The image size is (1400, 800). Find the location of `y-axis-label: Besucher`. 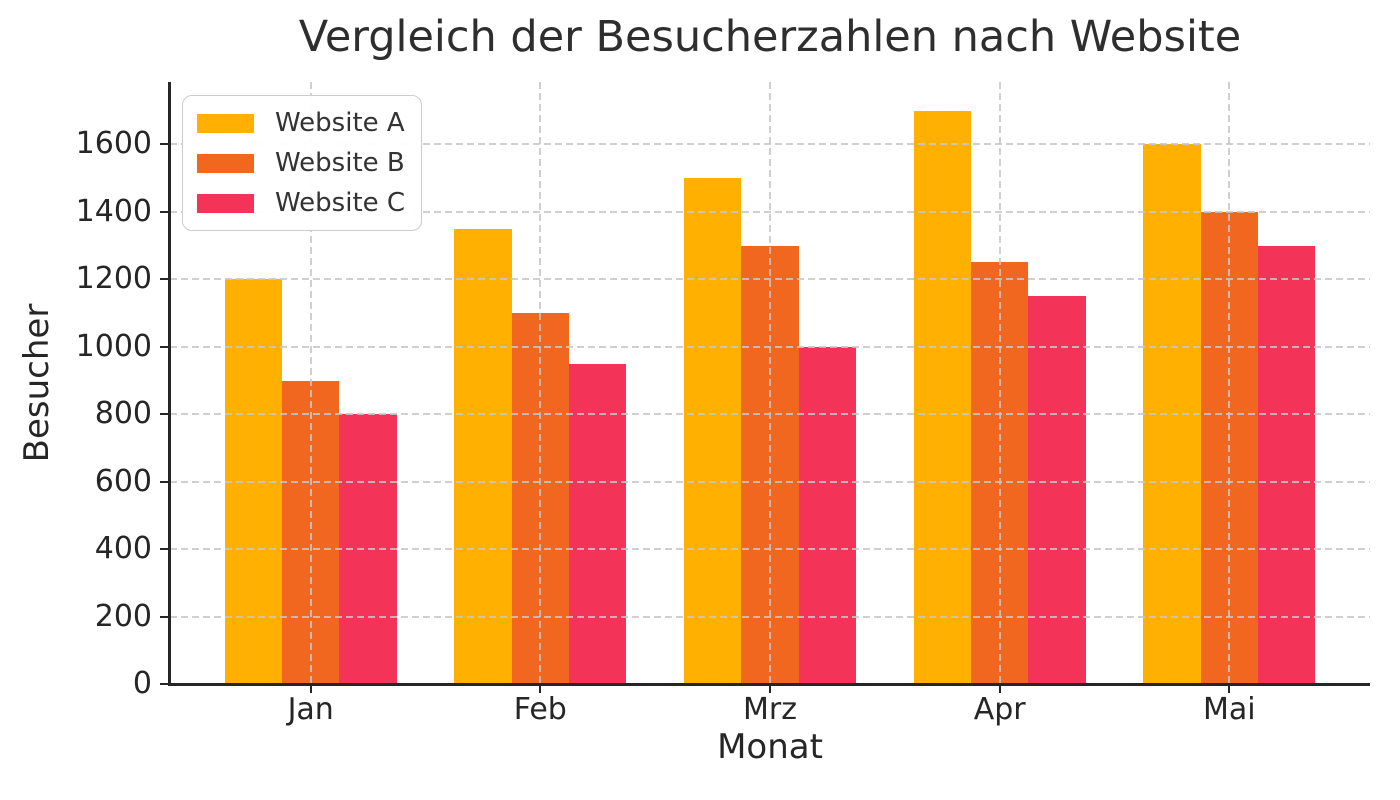

y-axis-label: Besucher is located at coordinates (37, 383).